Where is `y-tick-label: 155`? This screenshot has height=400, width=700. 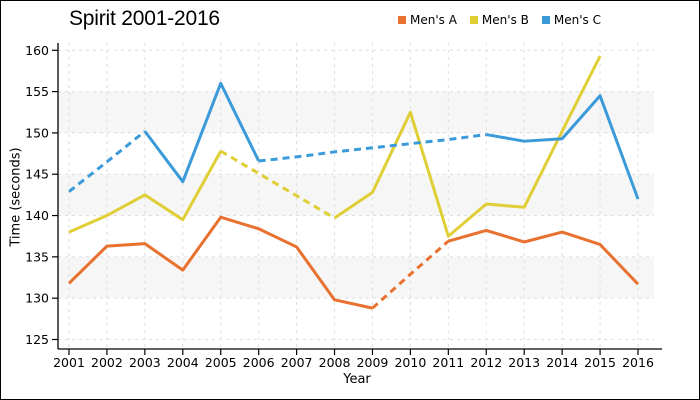 y-tick-label: 155 is located at coordinates (37, 91).